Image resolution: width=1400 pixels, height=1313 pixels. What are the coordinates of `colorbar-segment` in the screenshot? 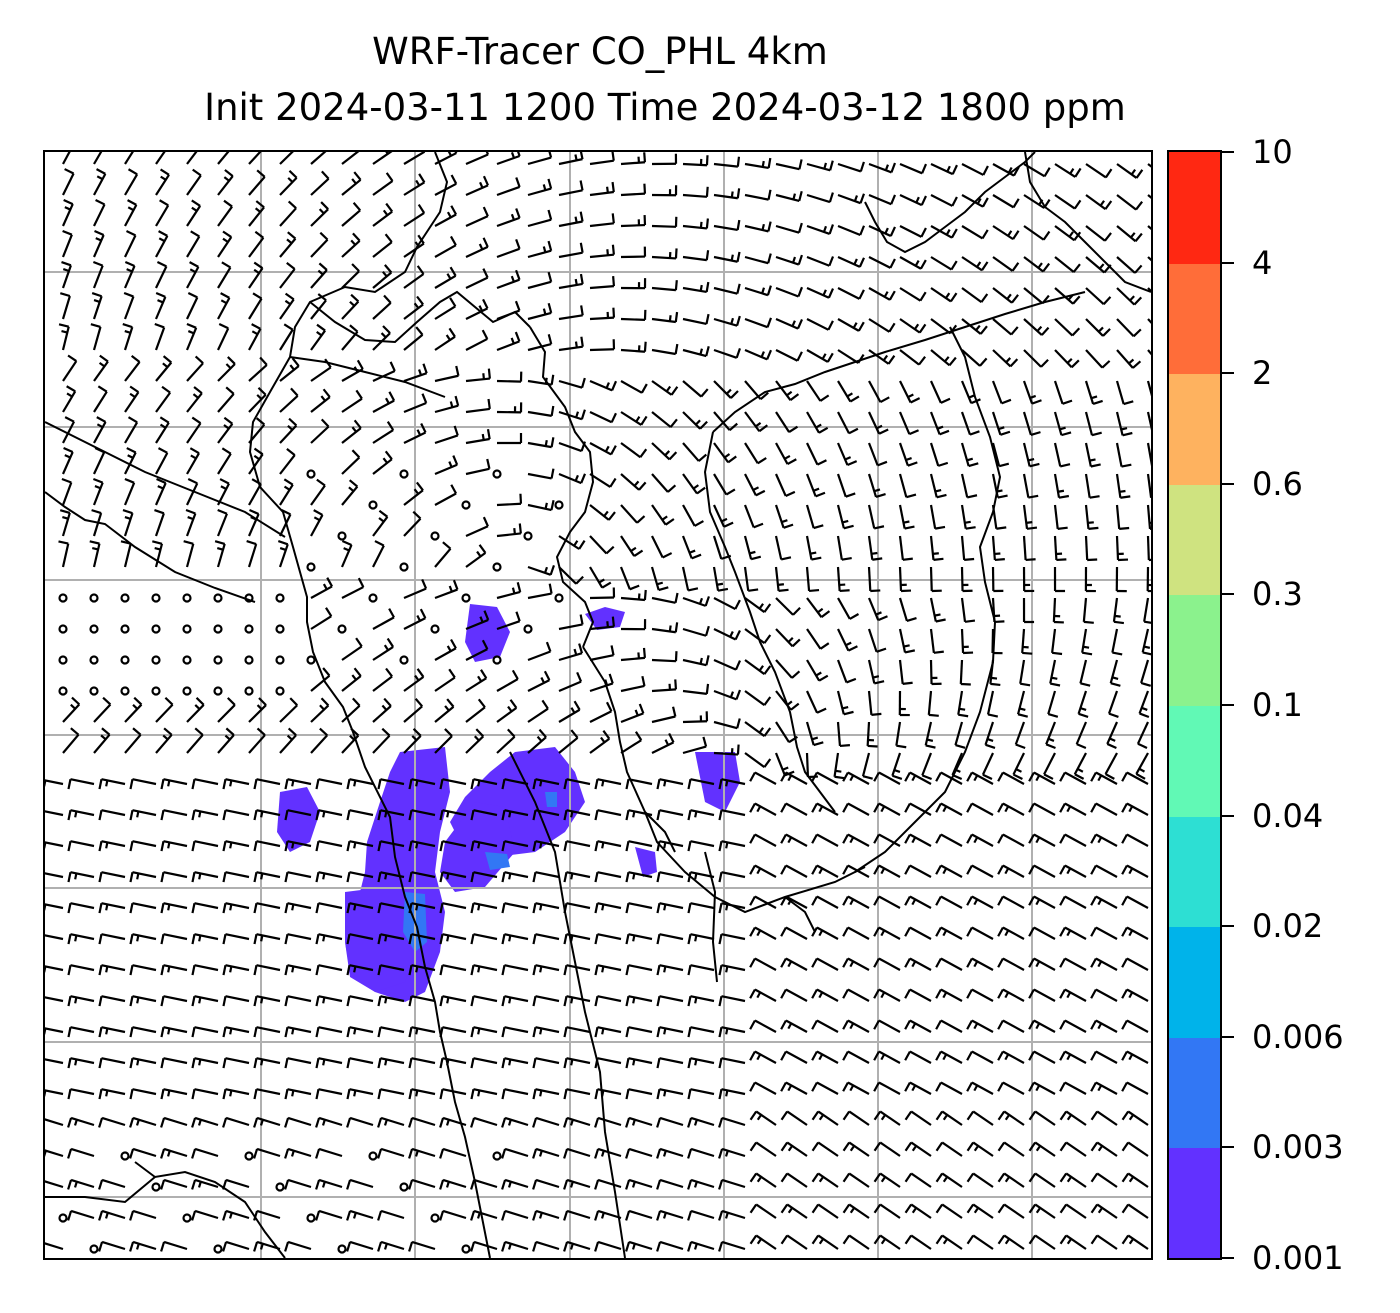 It's located at (1194, 761).